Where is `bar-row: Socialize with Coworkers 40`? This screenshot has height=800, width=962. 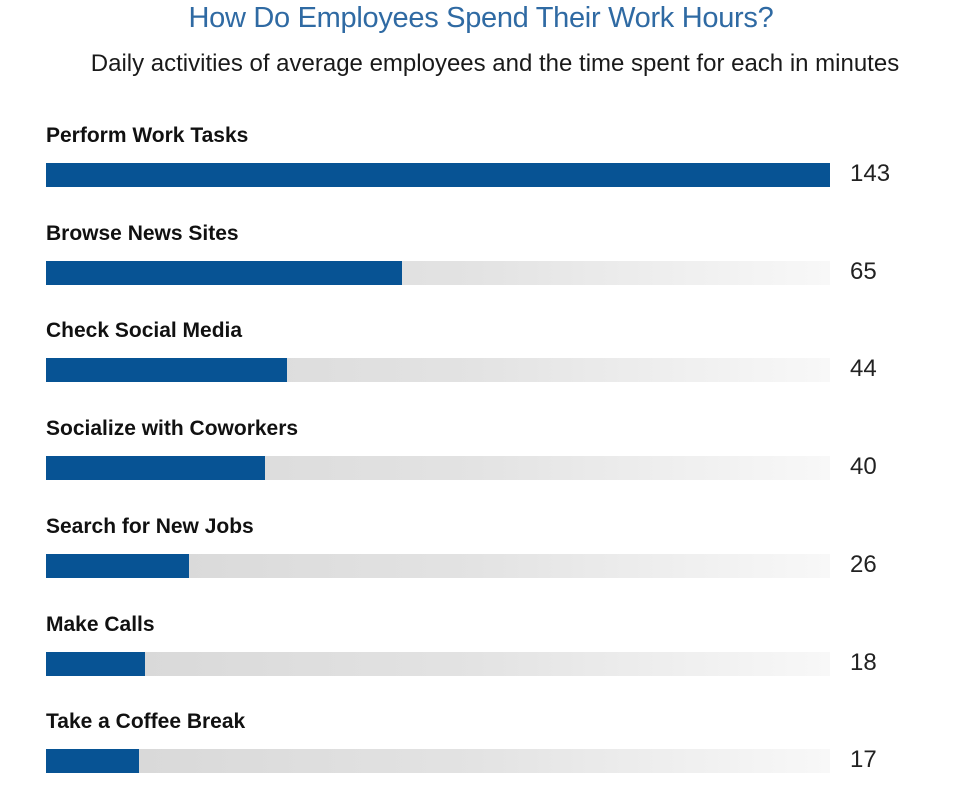
bar-row: Socialize with Coworkers 40 is located at coordinates (481, 462).